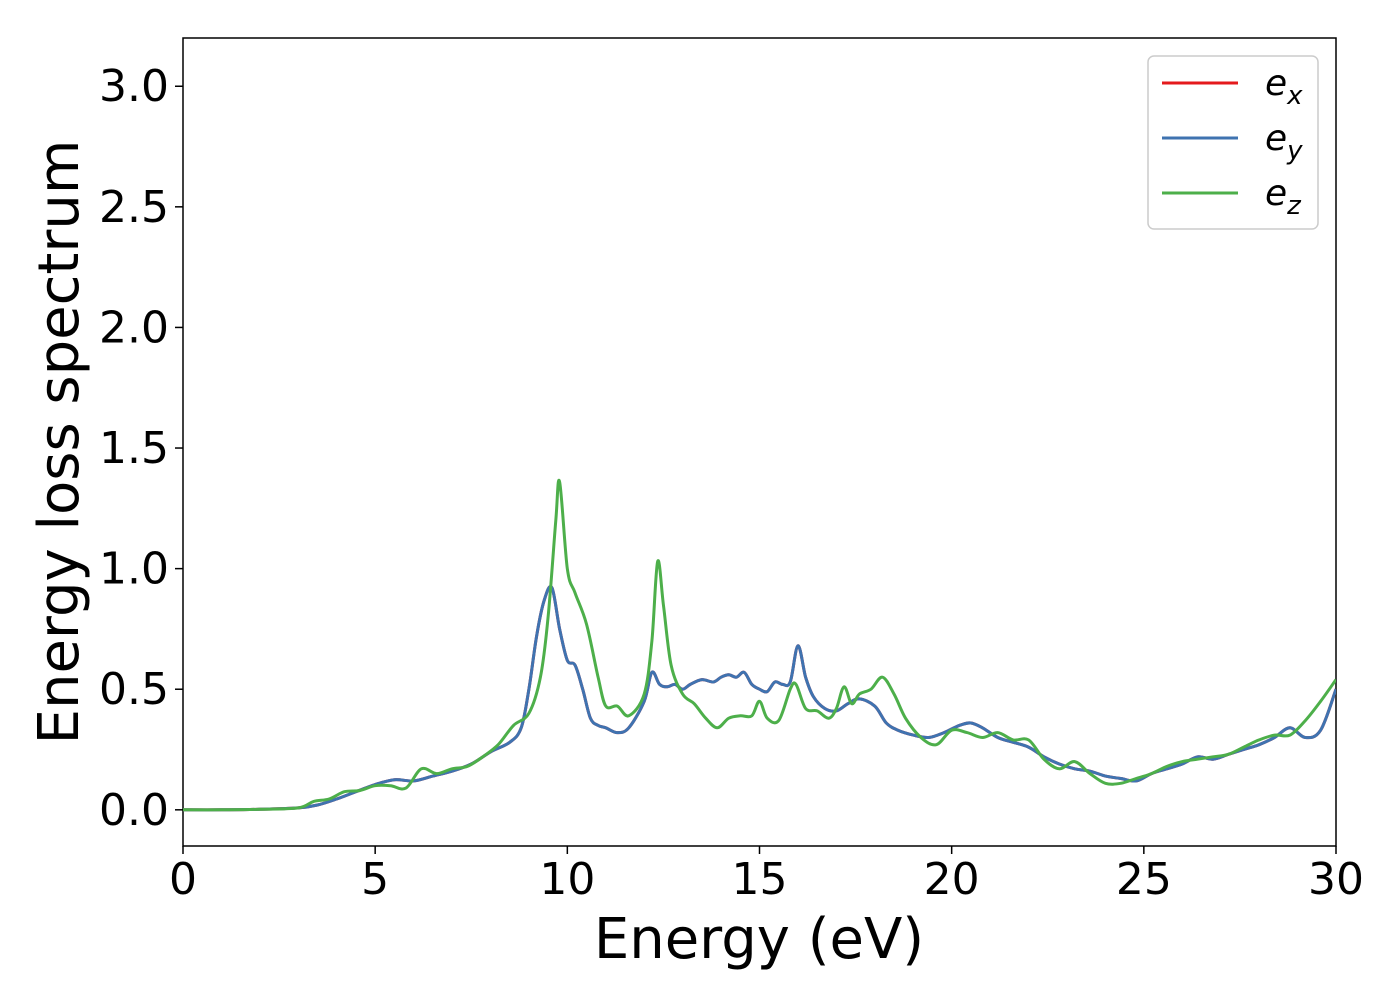 This screenshot has width=1400, height=1000. What do you see at coordinates (134, 689) in the screenshot?
I see `y-tick-label: 0.5` at bounding box center [134, 689].